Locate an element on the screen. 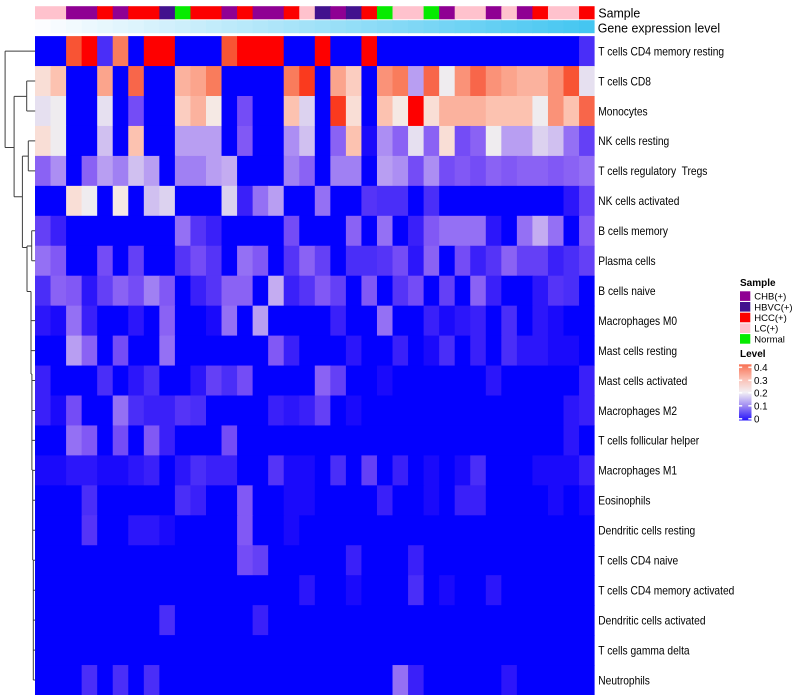 The width and height of the screenshot is (800, 700). svg-text: T cells CD4 memory activated is located at coordinates (666, 591).